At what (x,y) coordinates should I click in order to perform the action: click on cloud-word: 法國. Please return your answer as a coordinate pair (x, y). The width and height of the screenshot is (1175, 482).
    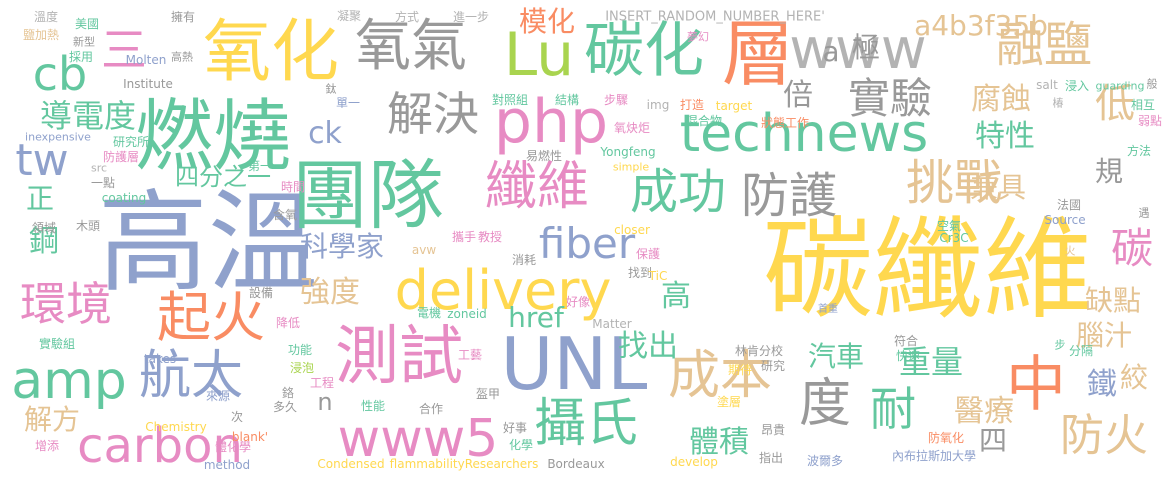
    Looking at the image, I should click on (1069, 205).